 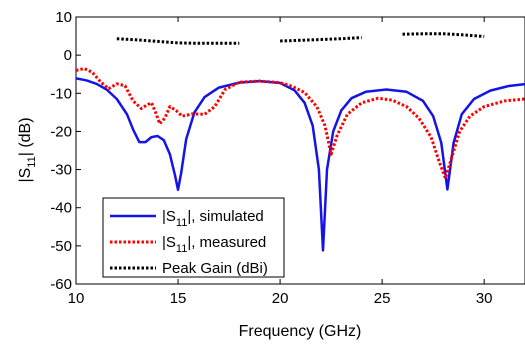 What do you see at coordinates (280, 298) in the screenshot?
I see `x-tick-label: 20` at bounding box center [280, 298].